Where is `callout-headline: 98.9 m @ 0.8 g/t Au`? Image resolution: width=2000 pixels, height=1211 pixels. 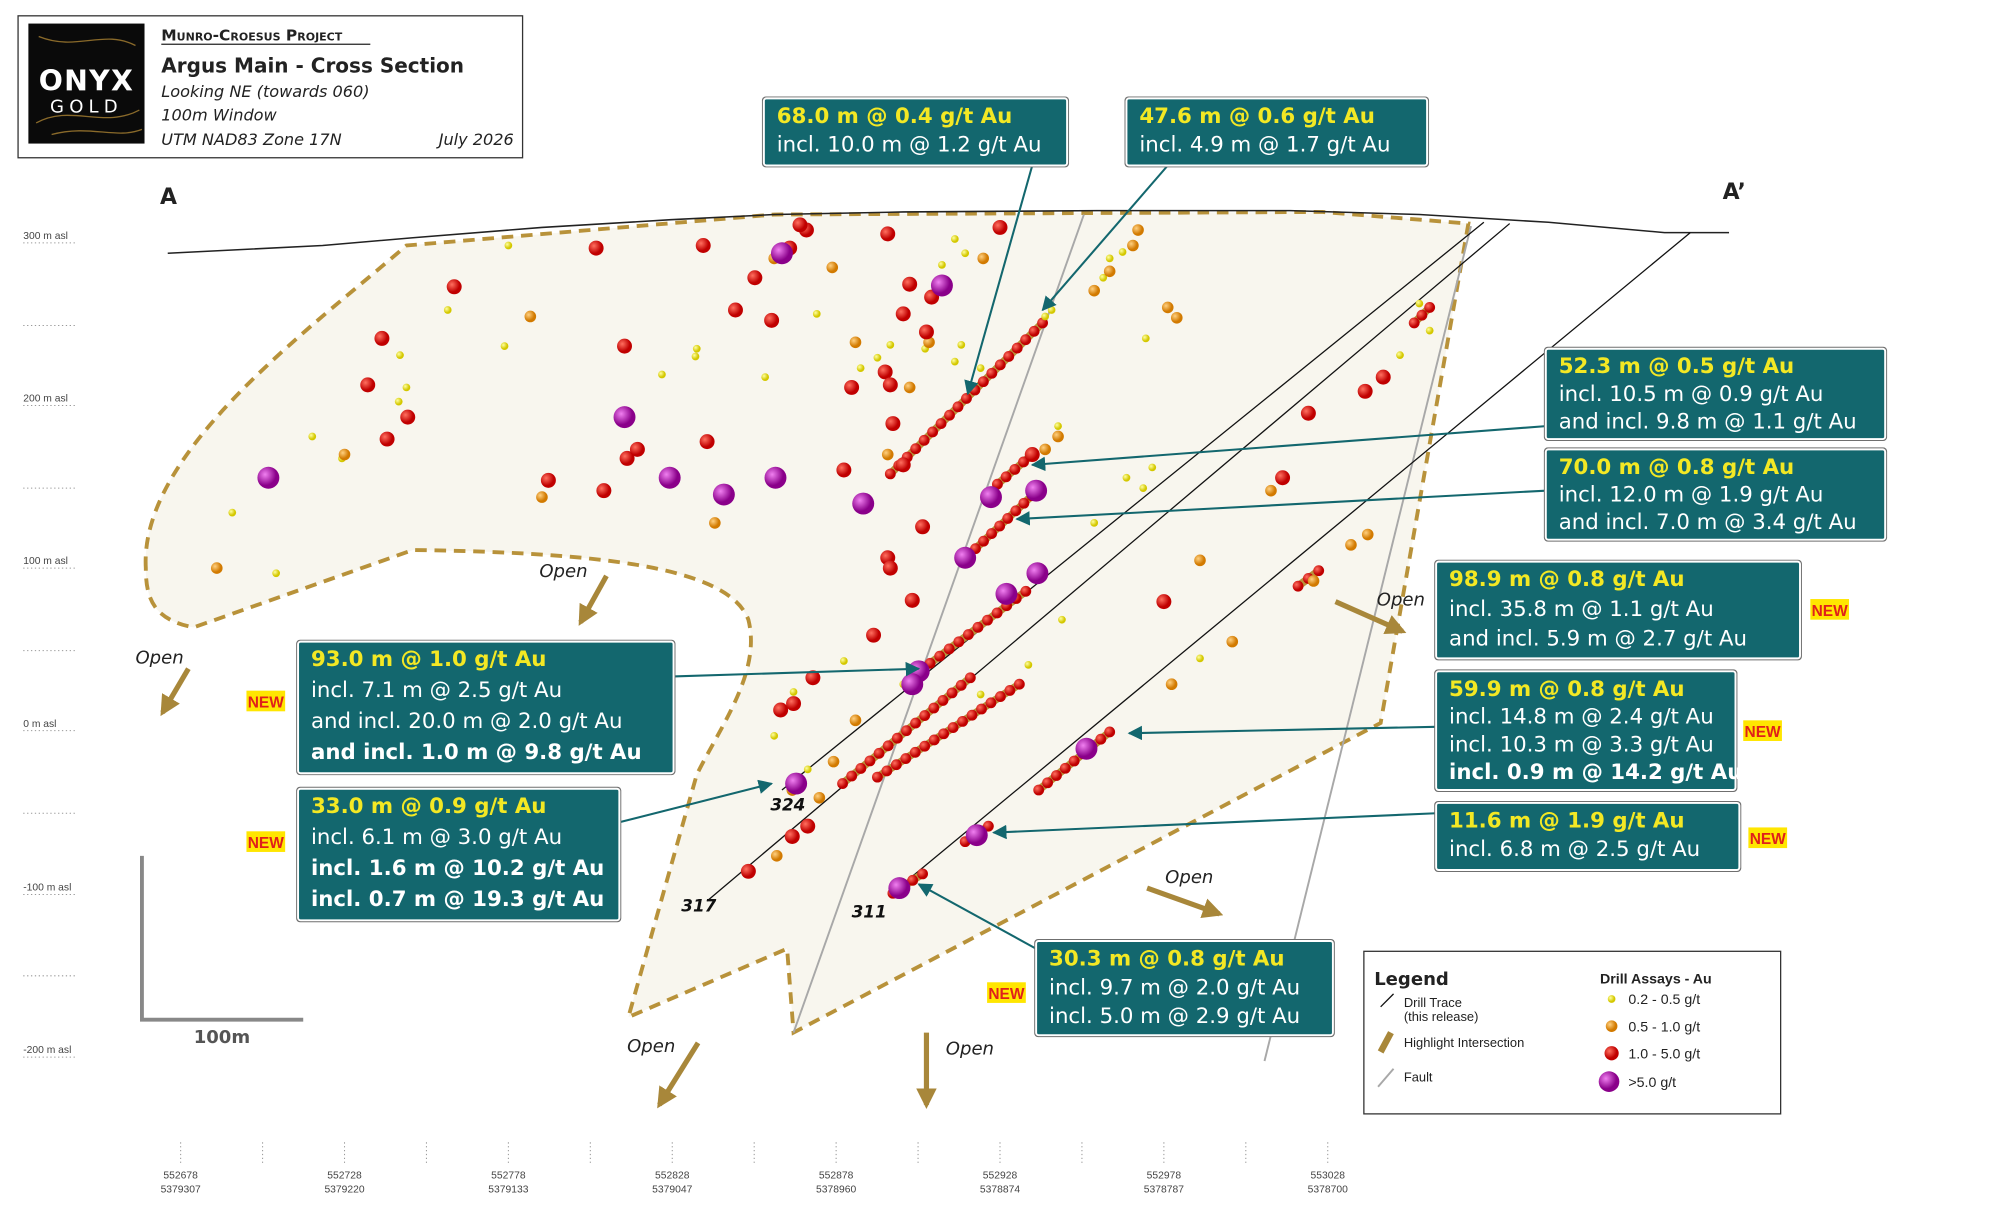 callout-headline: 98.9 m @ 0.8 g/t Au is located at coordinates (1567, 579).